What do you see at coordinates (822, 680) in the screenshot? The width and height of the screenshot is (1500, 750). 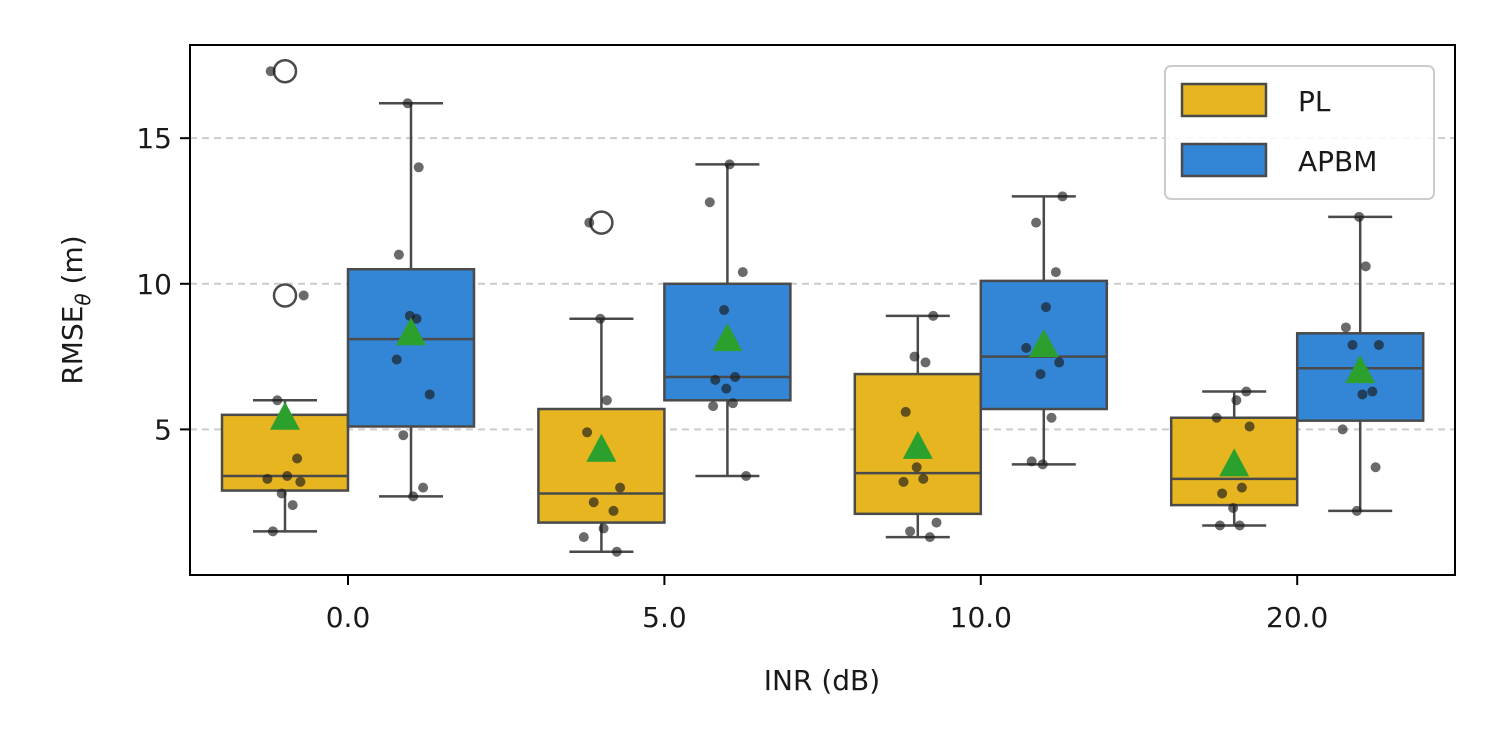 I see `x-axis-label: INR (dB)` at bounding box center [822, 680].